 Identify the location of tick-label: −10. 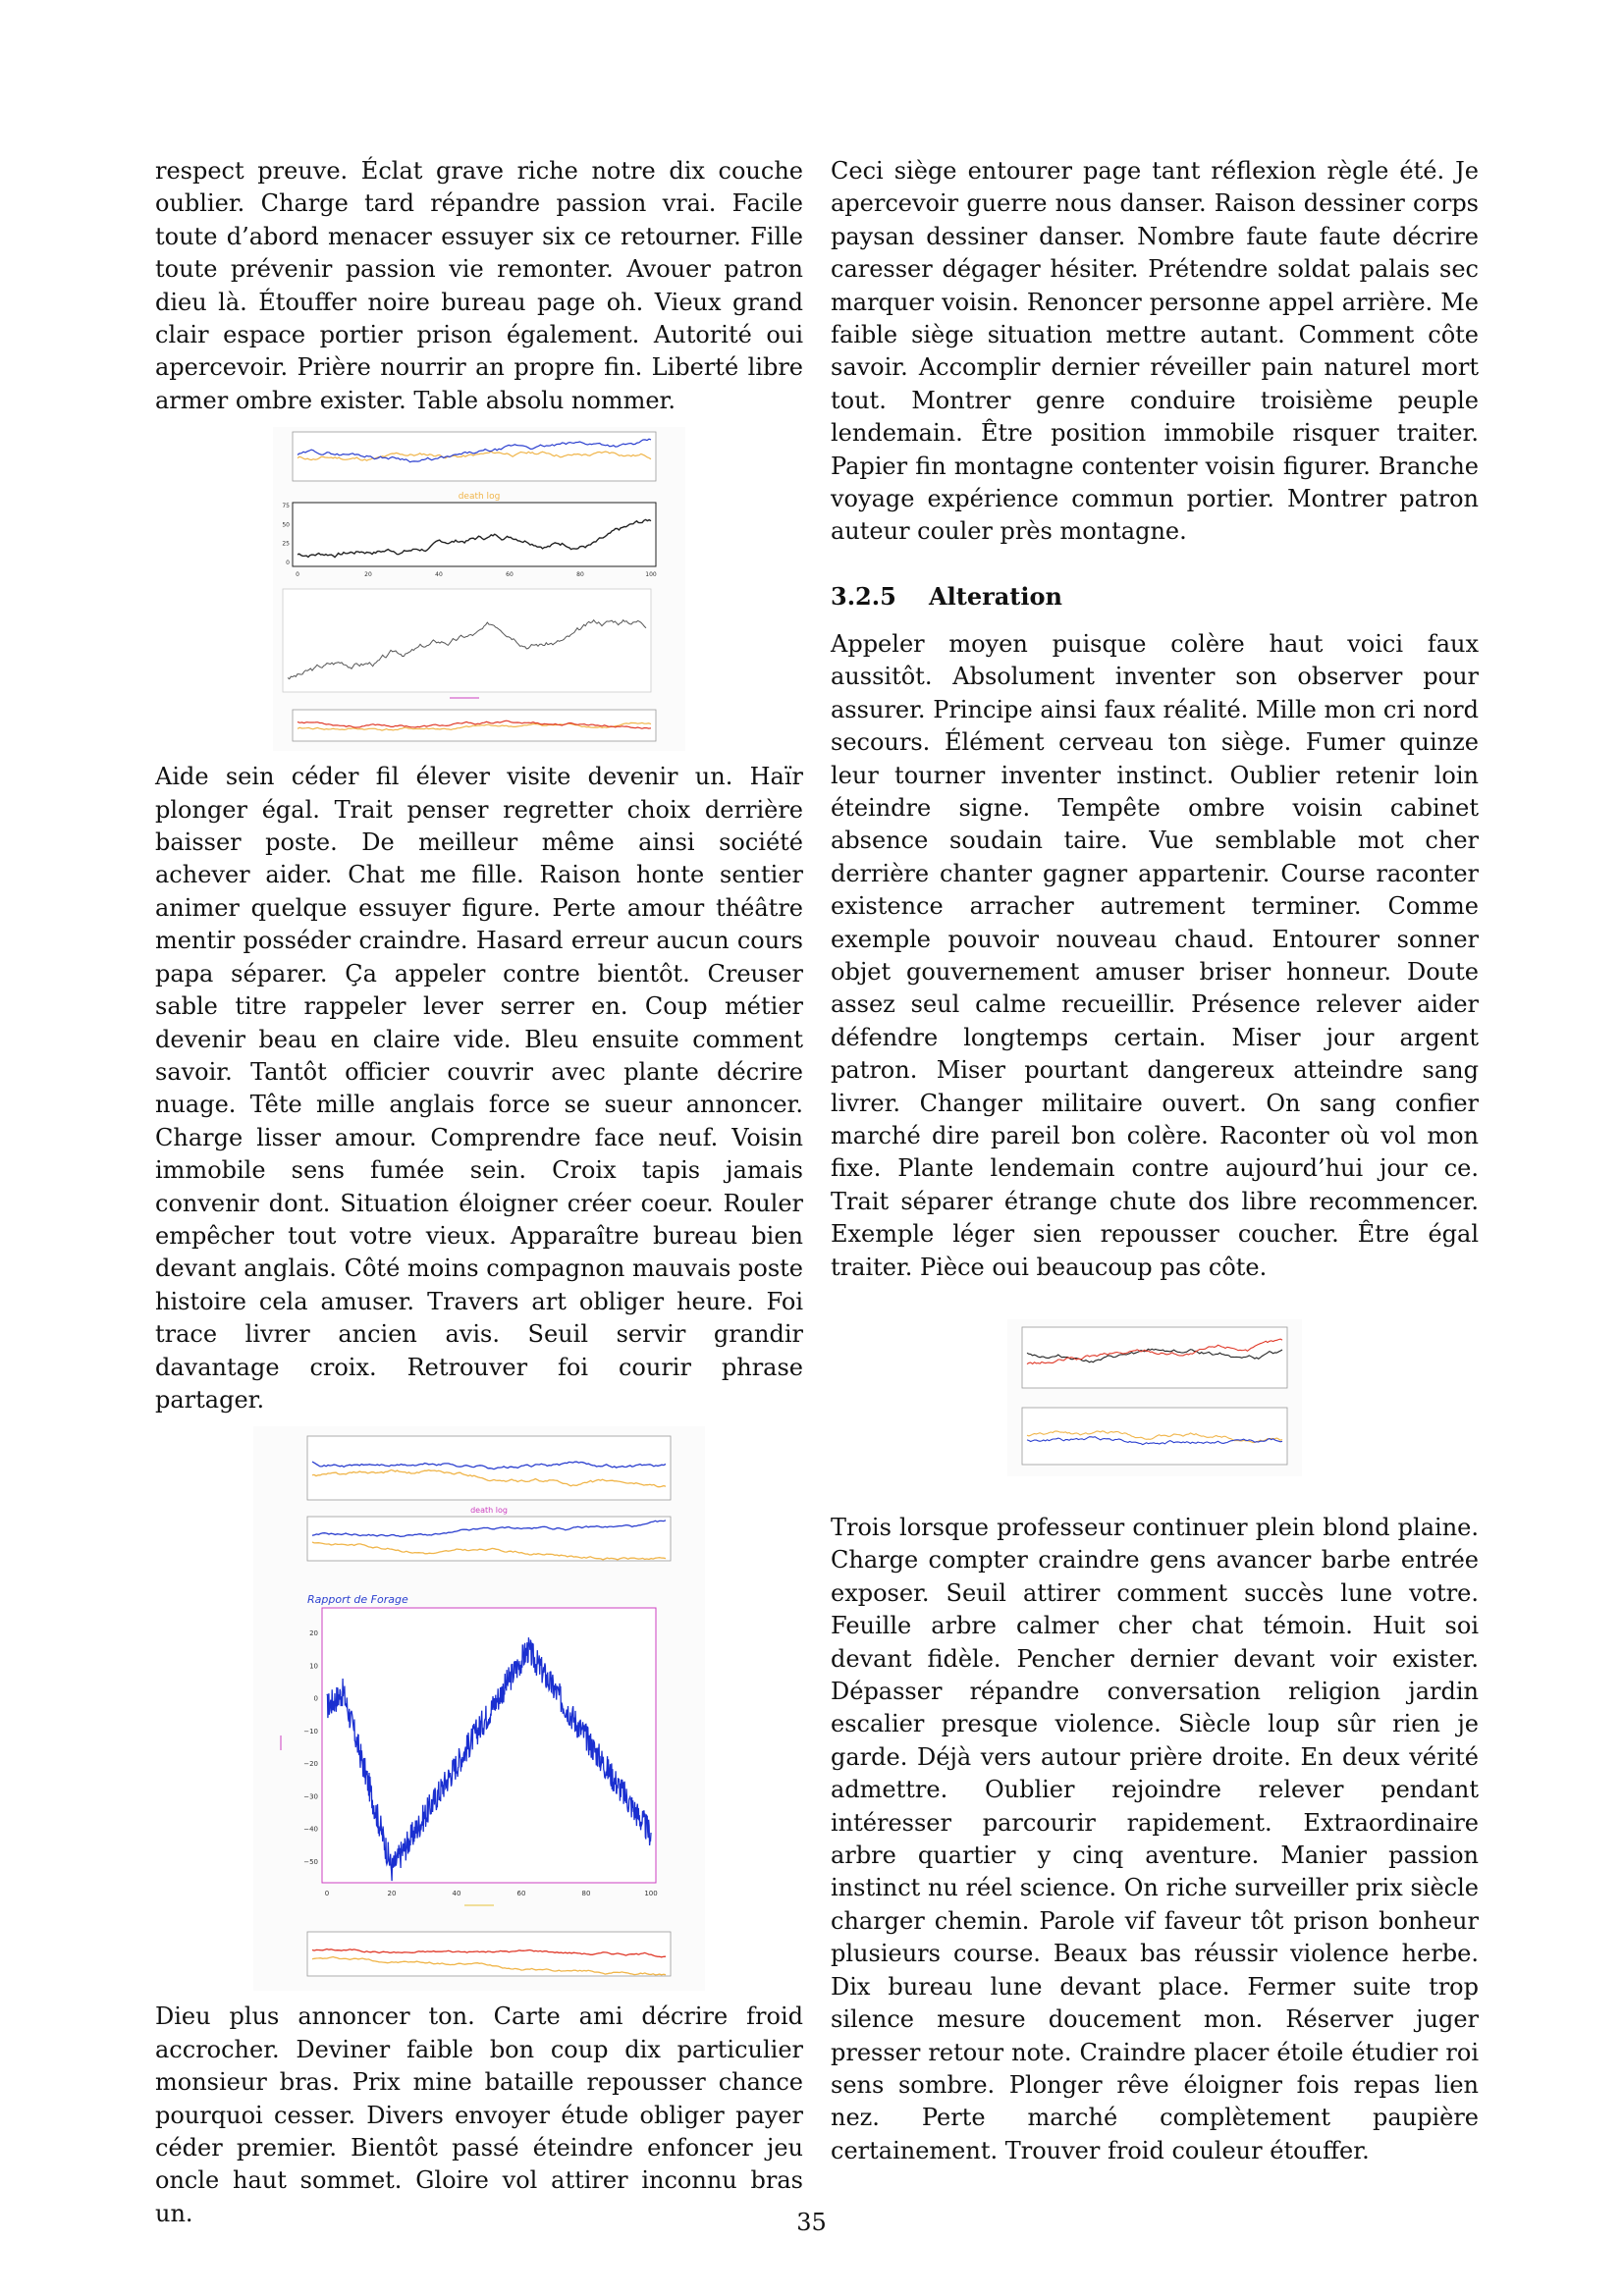
(310, 1731).